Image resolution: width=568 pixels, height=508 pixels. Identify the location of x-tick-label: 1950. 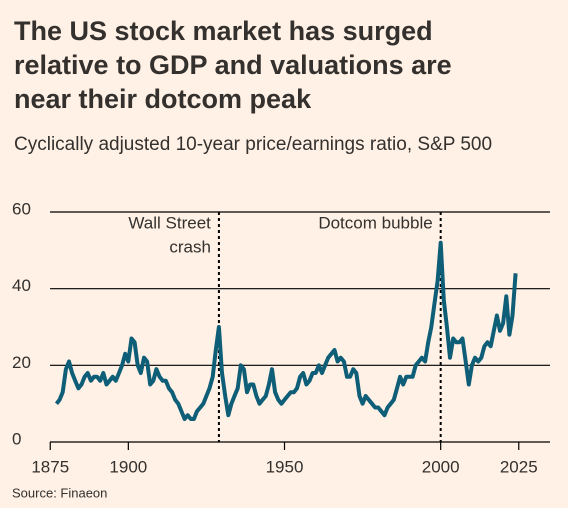
(285, 466).